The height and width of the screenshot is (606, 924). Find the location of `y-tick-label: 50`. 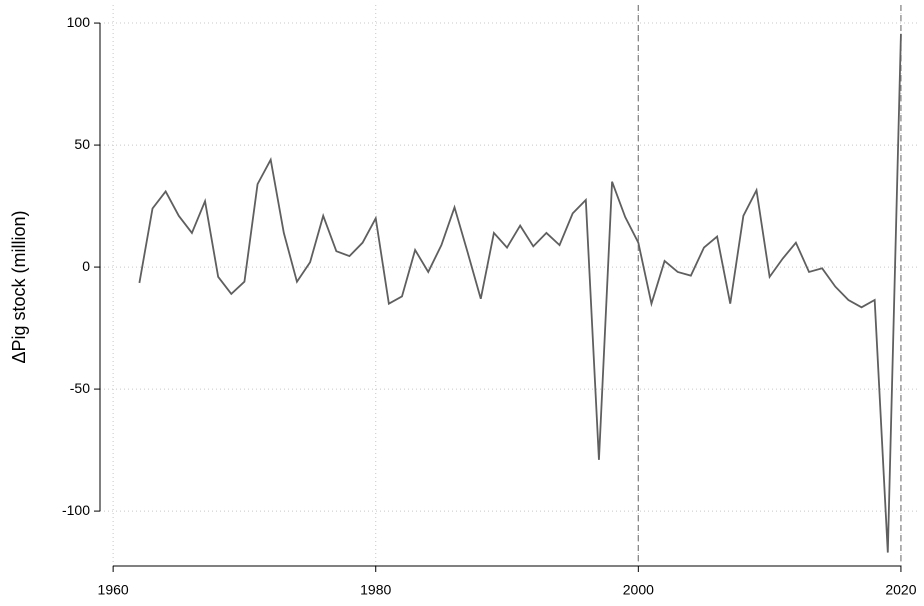

y-tick-label: 50 is located at coordinates (82, 144).